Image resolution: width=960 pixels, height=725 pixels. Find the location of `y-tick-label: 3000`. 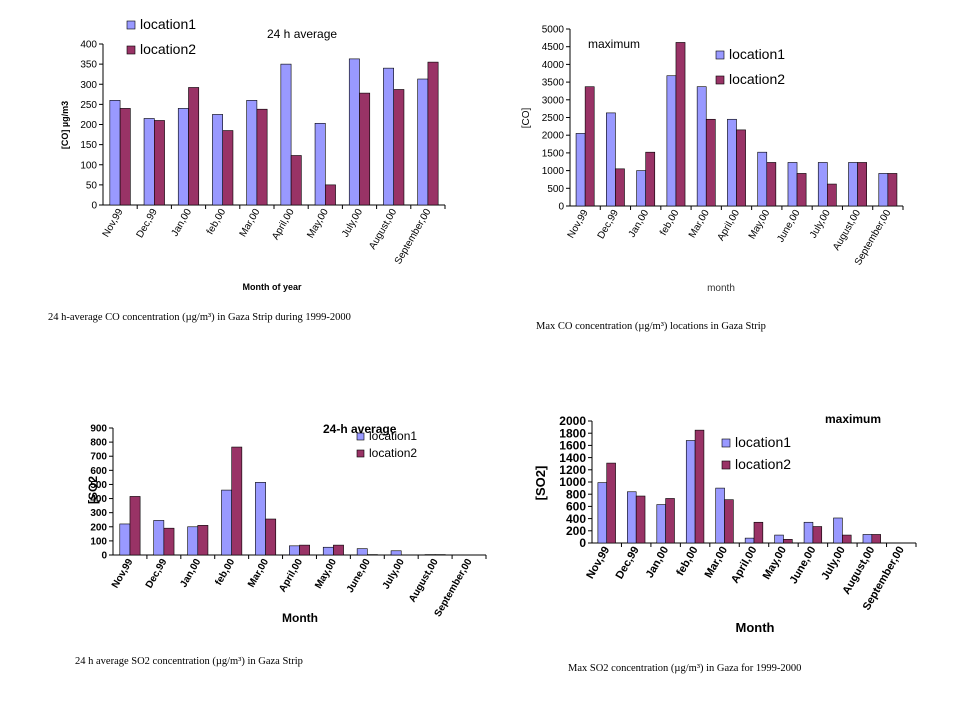

y-tick-label: 3000 is located at coordinates (553, 100).